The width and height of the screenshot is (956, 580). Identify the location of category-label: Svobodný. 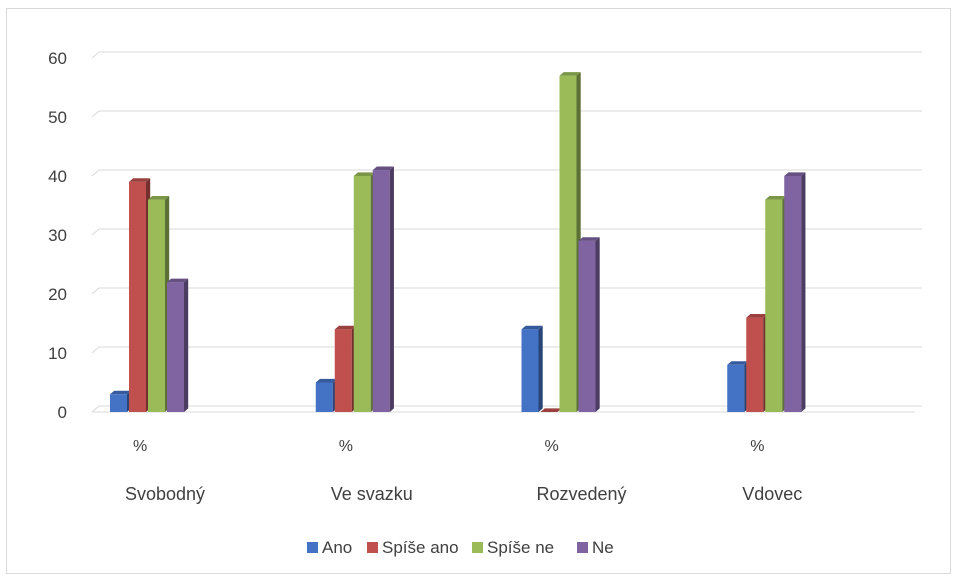
(165, 494).